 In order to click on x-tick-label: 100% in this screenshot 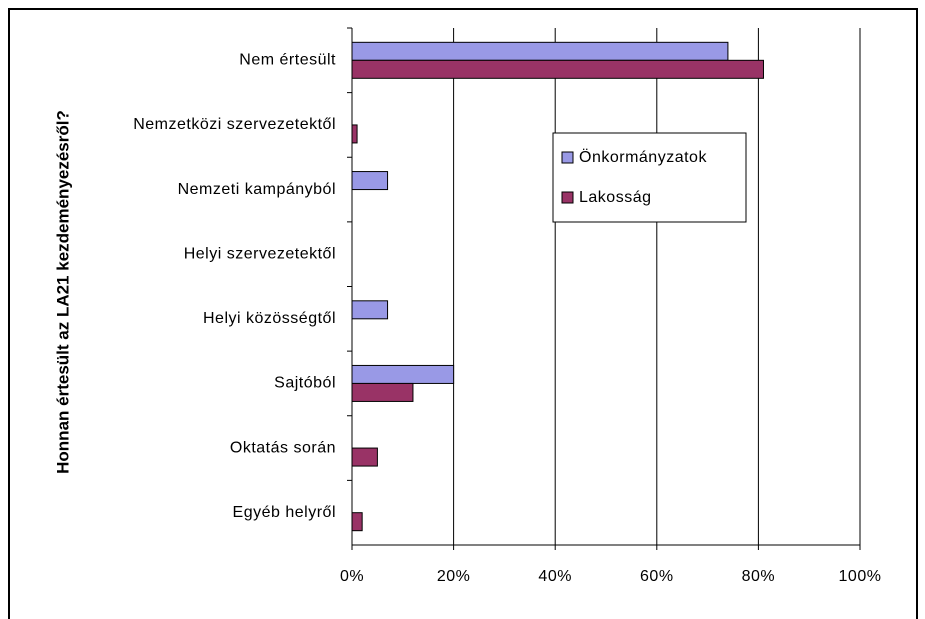, I will do `click(860, 576)`.